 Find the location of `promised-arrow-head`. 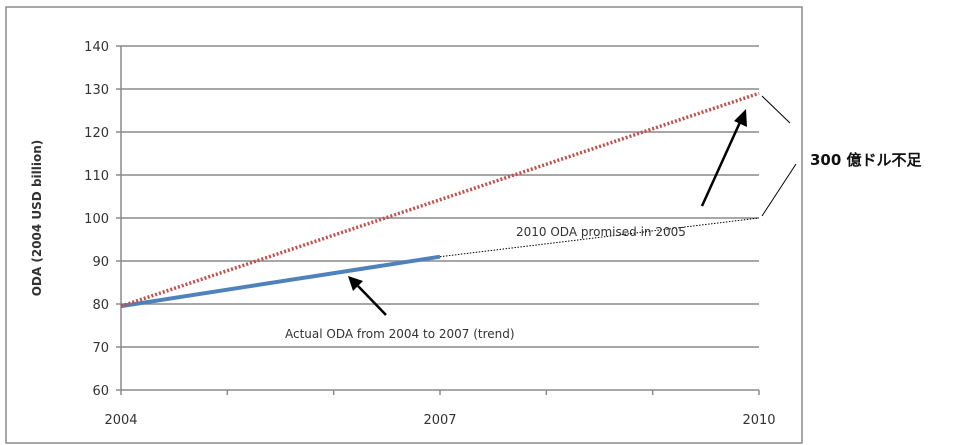

promised-arrow-head is located at coordinates (740, 118).